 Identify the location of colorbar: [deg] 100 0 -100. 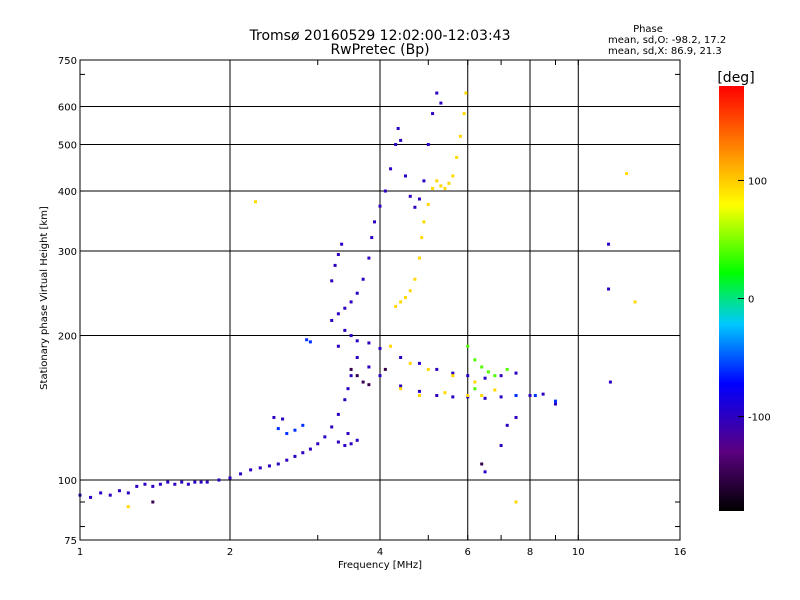
(744, 290).